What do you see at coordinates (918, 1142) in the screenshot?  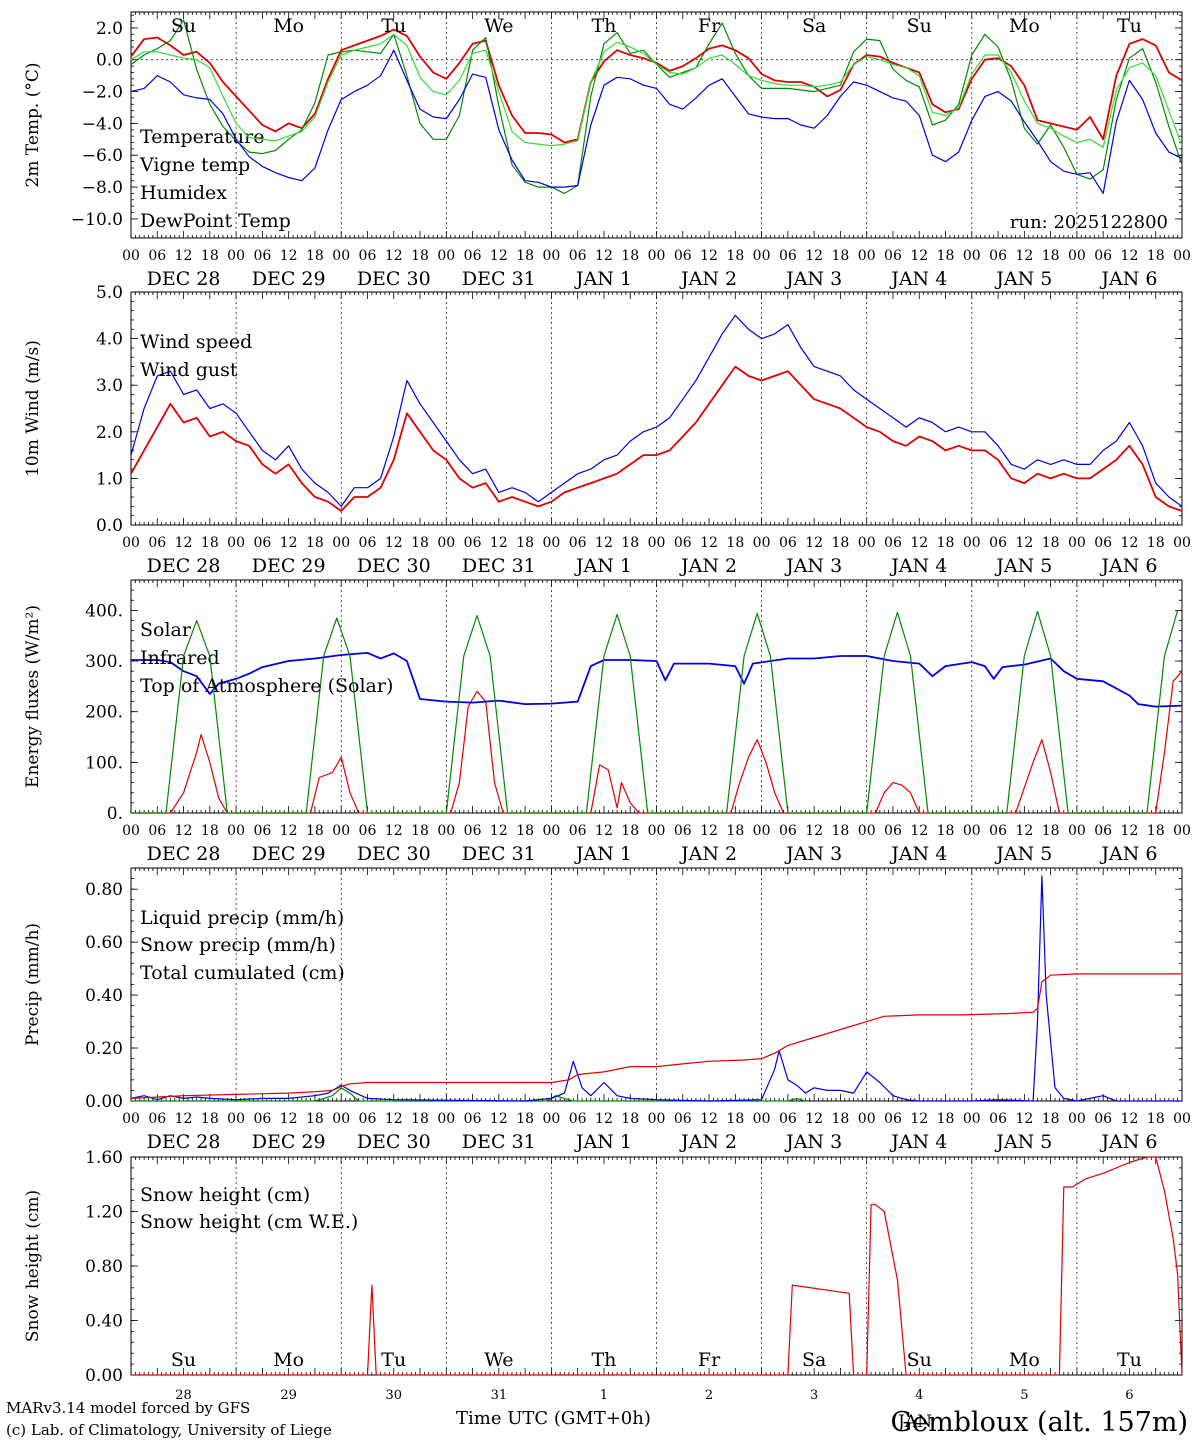 I see `date-label: JAN 4` at bounding box center [918, 1142].